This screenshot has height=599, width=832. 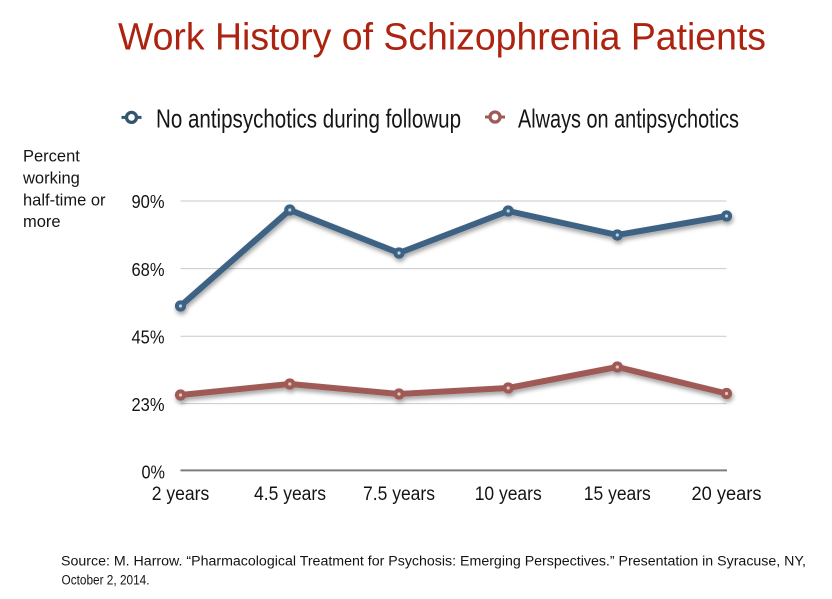 What do you see at coordinates (508, 494) in the screenshot?
I see `svg-text: 10 years` at bounding box center [508, 494].